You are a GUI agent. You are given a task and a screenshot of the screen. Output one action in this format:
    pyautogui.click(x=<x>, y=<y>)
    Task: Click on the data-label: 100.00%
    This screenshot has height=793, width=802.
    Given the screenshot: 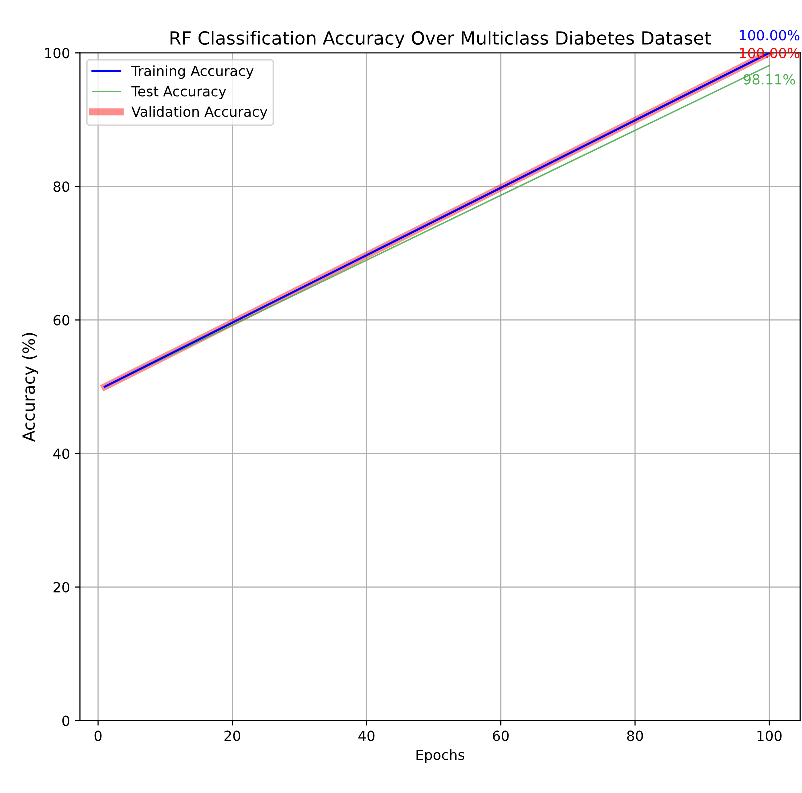 What is the action you would take?
    pyautogui.click(x=770, y=35)
    